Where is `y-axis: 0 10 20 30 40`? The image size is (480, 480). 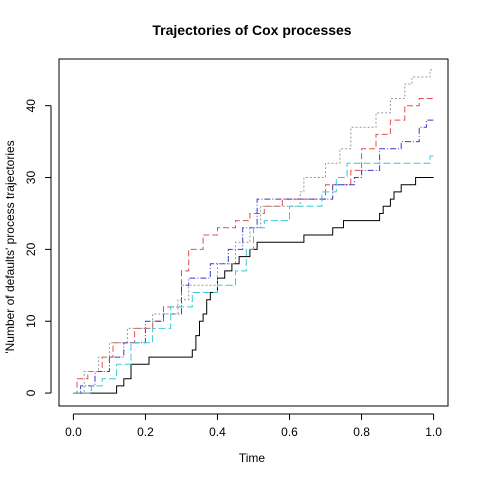
y-axis: 0 10 20 30 40 is located at coordinates (38, 247).